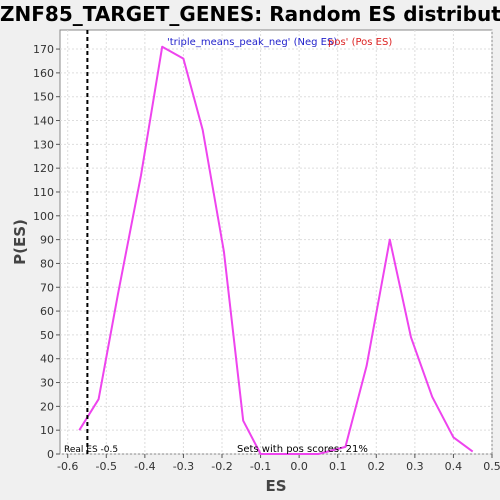  Describe the element at coordinates (454, 466) in the screenshot. I see `x-tick-label: 0.4` at that location.